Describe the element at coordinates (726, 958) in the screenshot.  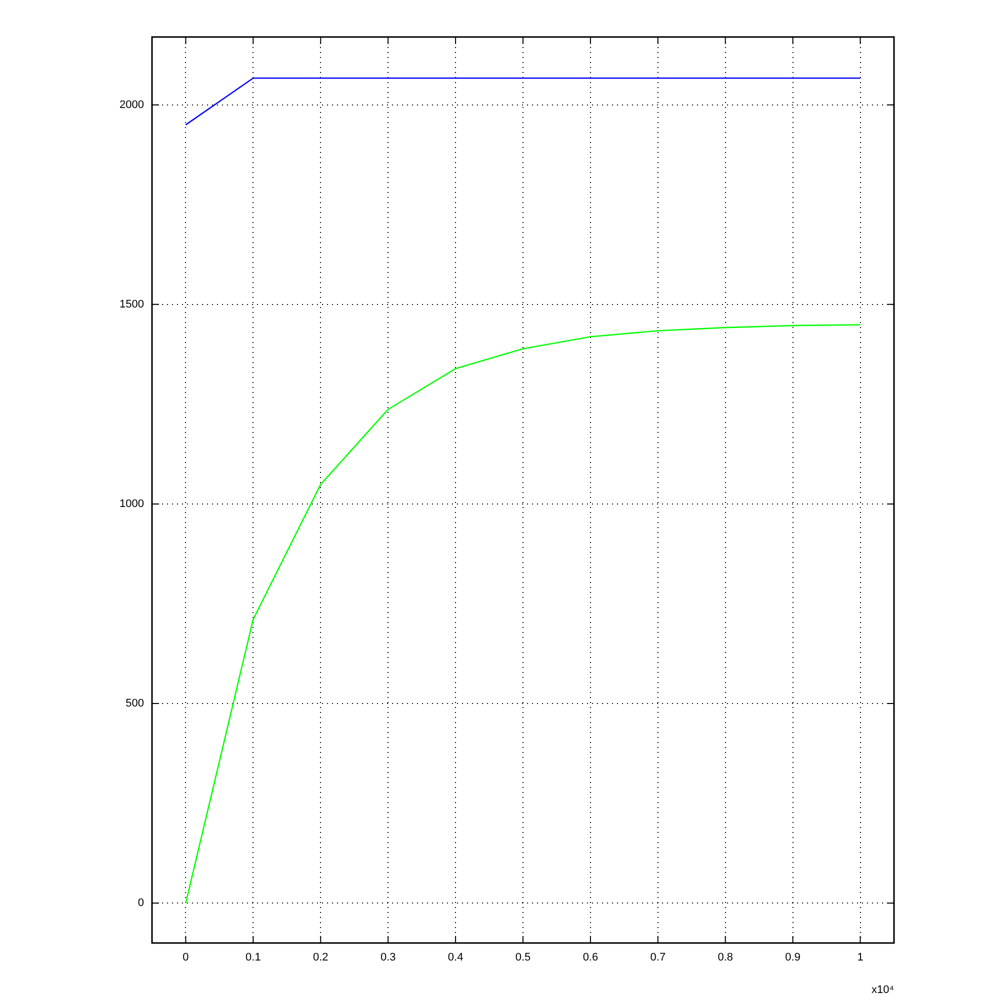
I see `x-tick-label: 0.8` at that location.